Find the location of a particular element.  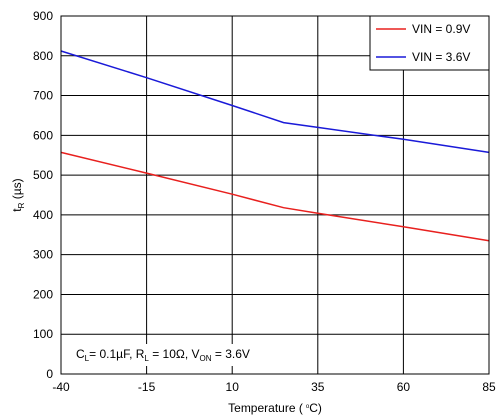

x-tick-label: 60 is located at coordinates (404, 387).